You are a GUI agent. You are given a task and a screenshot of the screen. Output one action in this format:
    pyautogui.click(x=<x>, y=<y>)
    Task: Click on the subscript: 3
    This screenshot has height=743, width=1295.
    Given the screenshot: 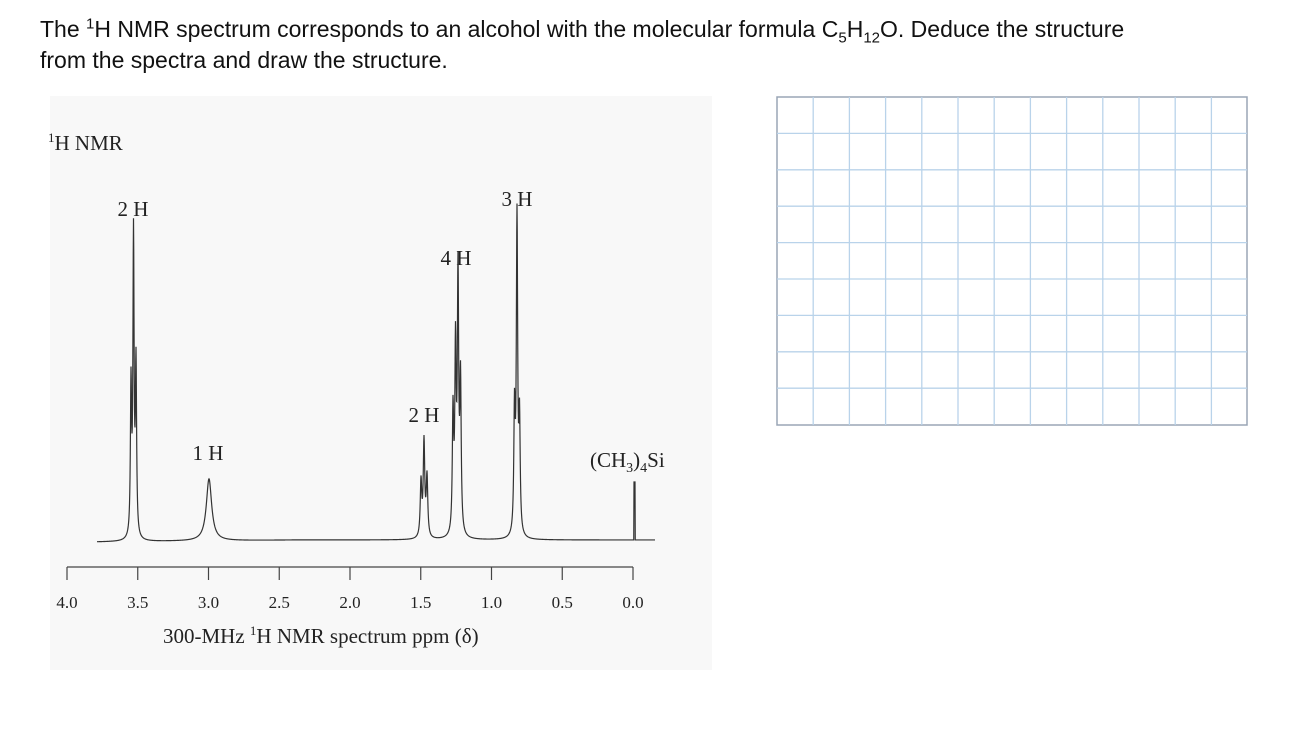 What is the action you would take?
    pyautogui.click(x=629, y=468)
    